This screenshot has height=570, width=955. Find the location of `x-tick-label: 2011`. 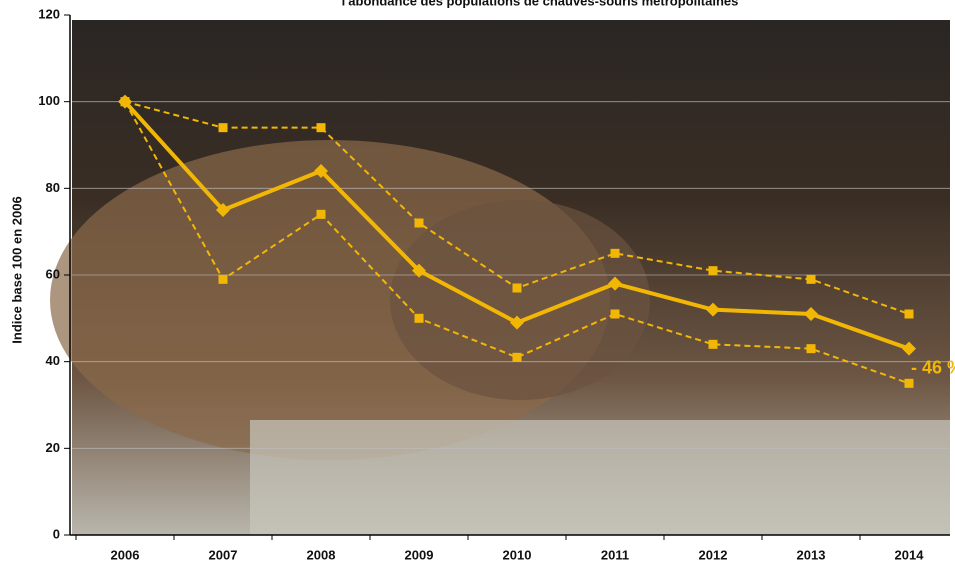

x-tick-label: 2011 is located at coordinates (615, 554).